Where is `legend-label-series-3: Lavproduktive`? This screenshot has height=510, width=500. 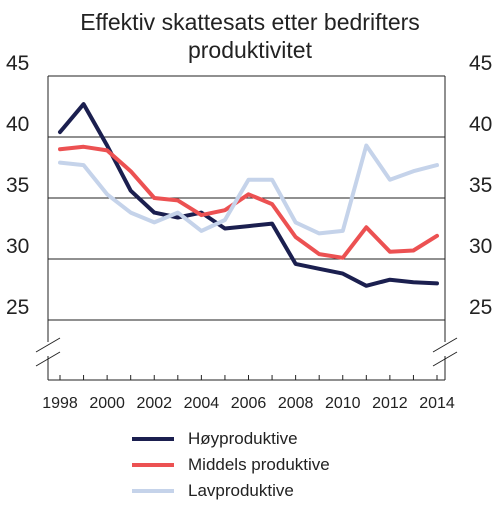 legend-label-series-3: Lavproduktive is located at coordinates (241, 490).